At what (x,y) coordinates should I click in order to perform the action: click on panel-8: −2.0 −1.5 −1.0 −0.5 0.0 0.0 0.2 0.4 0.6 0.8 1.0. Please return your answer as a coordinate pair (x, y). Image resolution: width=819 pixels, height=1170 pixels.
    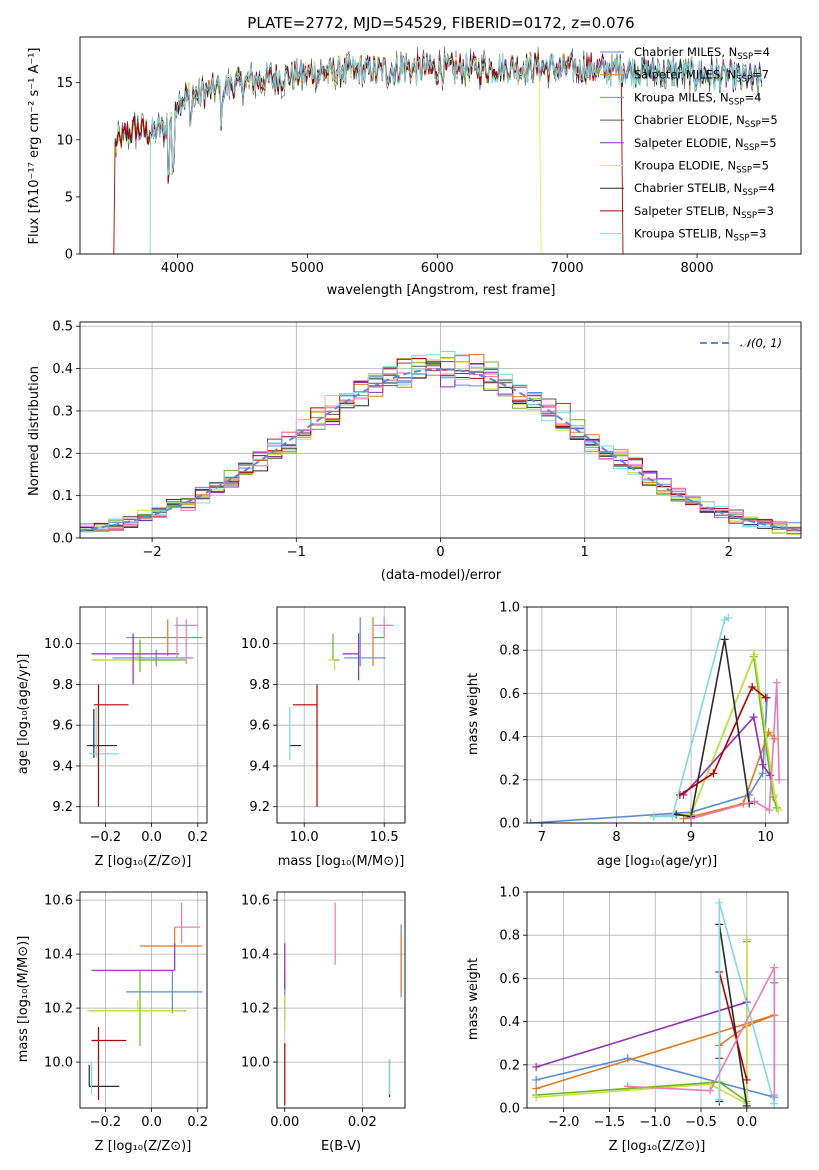
    Looking at the image, I should click on (644, 1008).